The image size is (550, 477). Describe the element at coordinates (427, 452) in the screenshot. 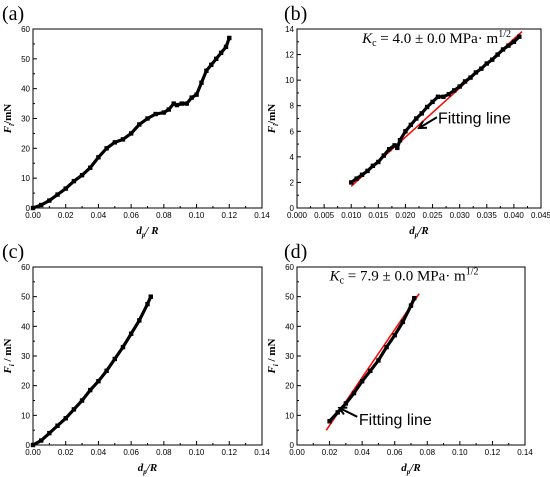

I see `x-tick-label: 0.08` at that location.